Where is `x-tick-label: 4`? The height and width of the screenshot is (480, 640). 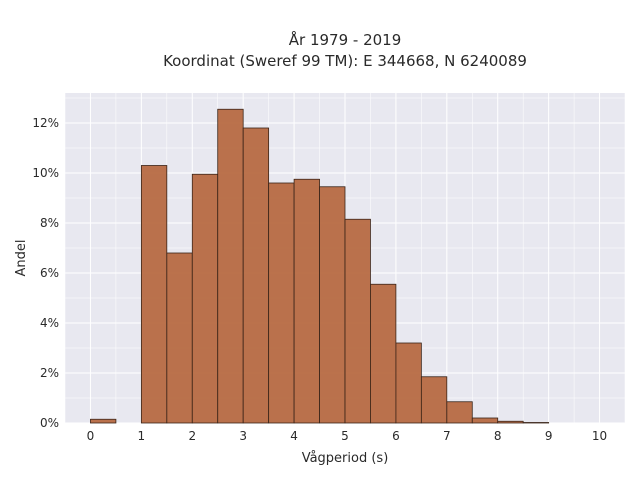
x-tick-label: 4 is located at coordinates (294, 436).